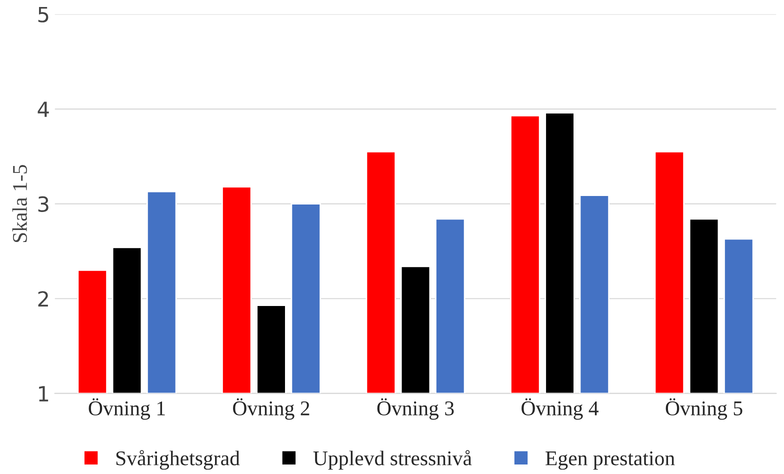 The image size is (784, 474). I want to click on y-tick-label: 3, so click(43, 204).